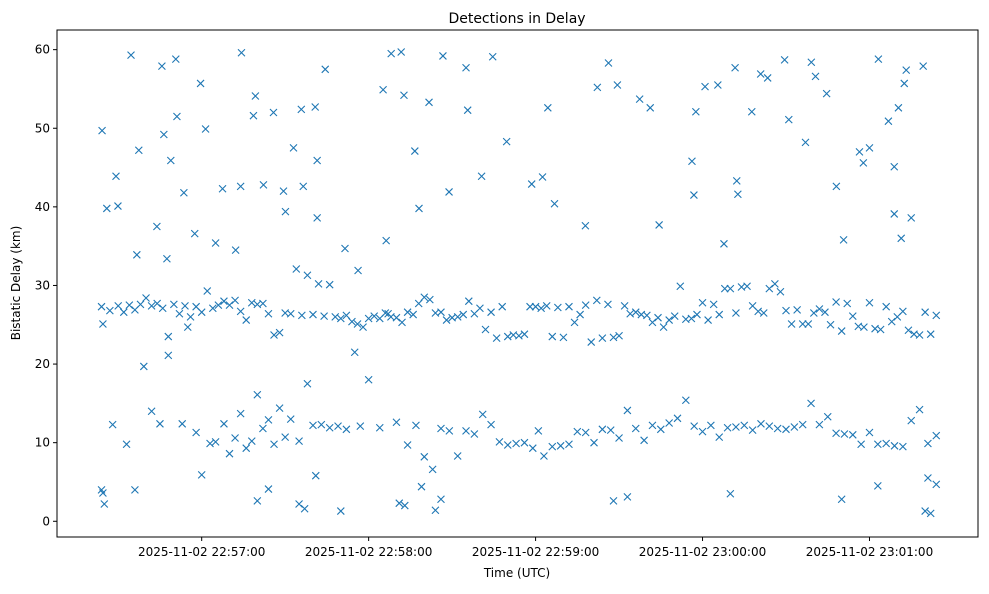  What do you see at coordinates (16, 283) in the screenshot?
I see `y-axis-label: Bistatic Delay (km)` at bounding box center [16, 283].